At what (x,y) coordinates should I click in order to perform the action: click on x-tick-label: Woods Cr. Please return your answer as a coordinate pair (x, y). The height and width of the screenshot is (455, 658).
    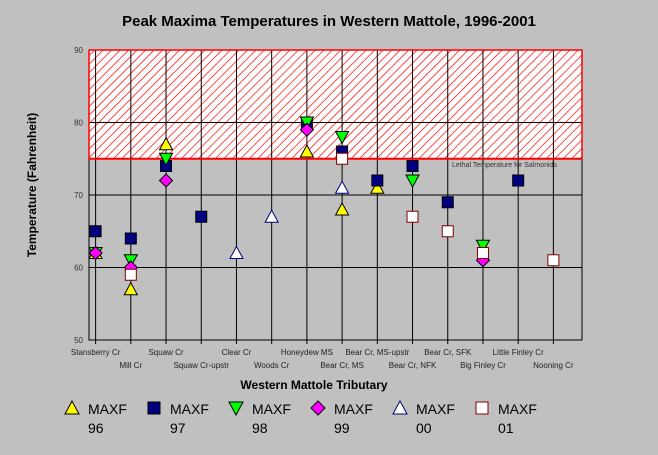
    Looking at the image, I should click on (272, 365).